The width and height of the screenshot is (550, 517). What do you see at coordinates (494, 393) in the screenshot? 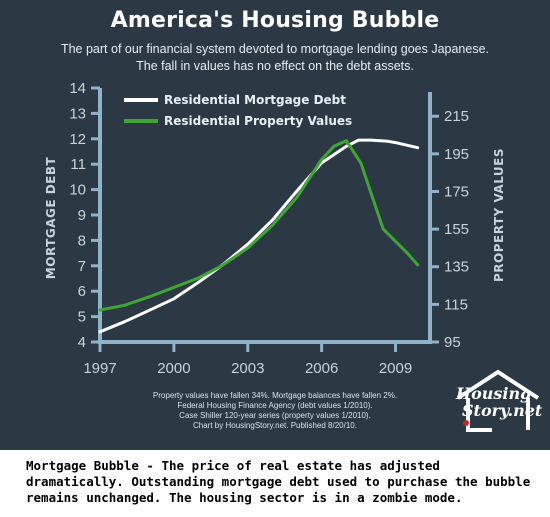
I see `logo-text-housing: Housing` at bounding box center [494, 393].